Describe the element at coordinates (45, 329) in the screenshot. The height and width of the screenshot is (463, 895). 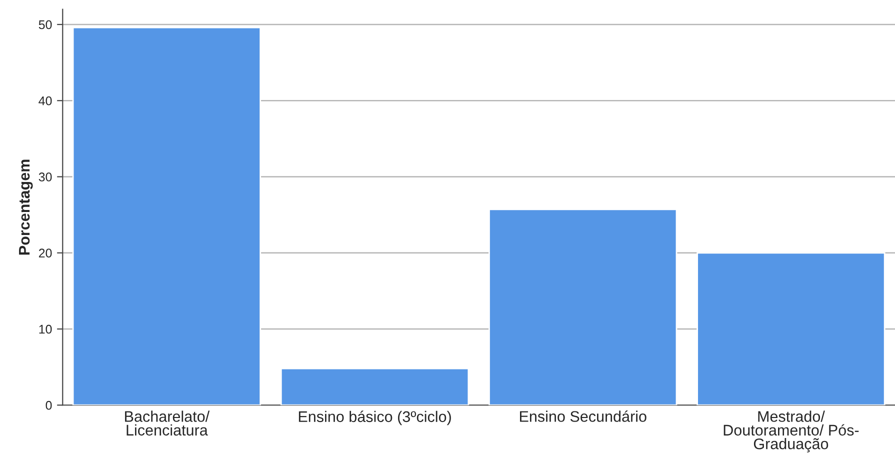
I see `y-tick-label: 10` at that location.